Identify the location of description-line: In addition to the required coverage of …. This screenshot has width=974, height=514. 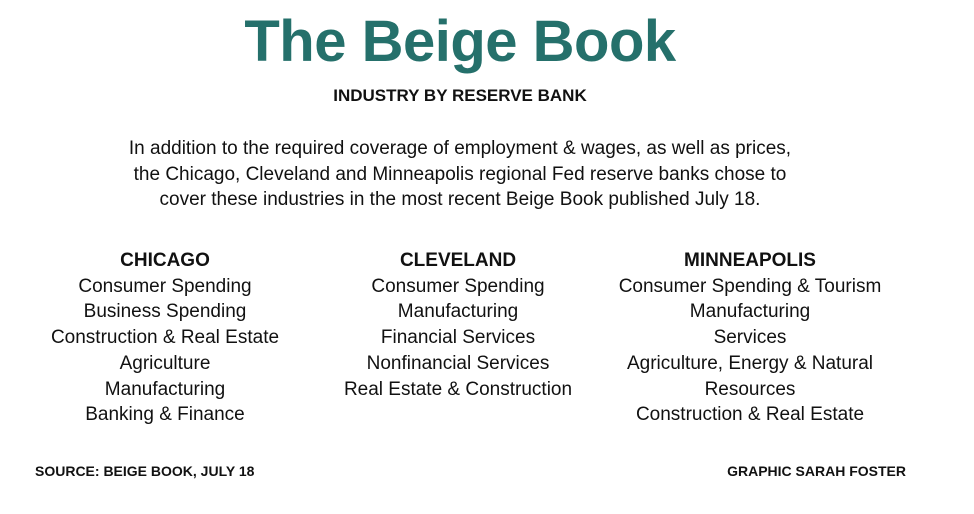
(460, 148).